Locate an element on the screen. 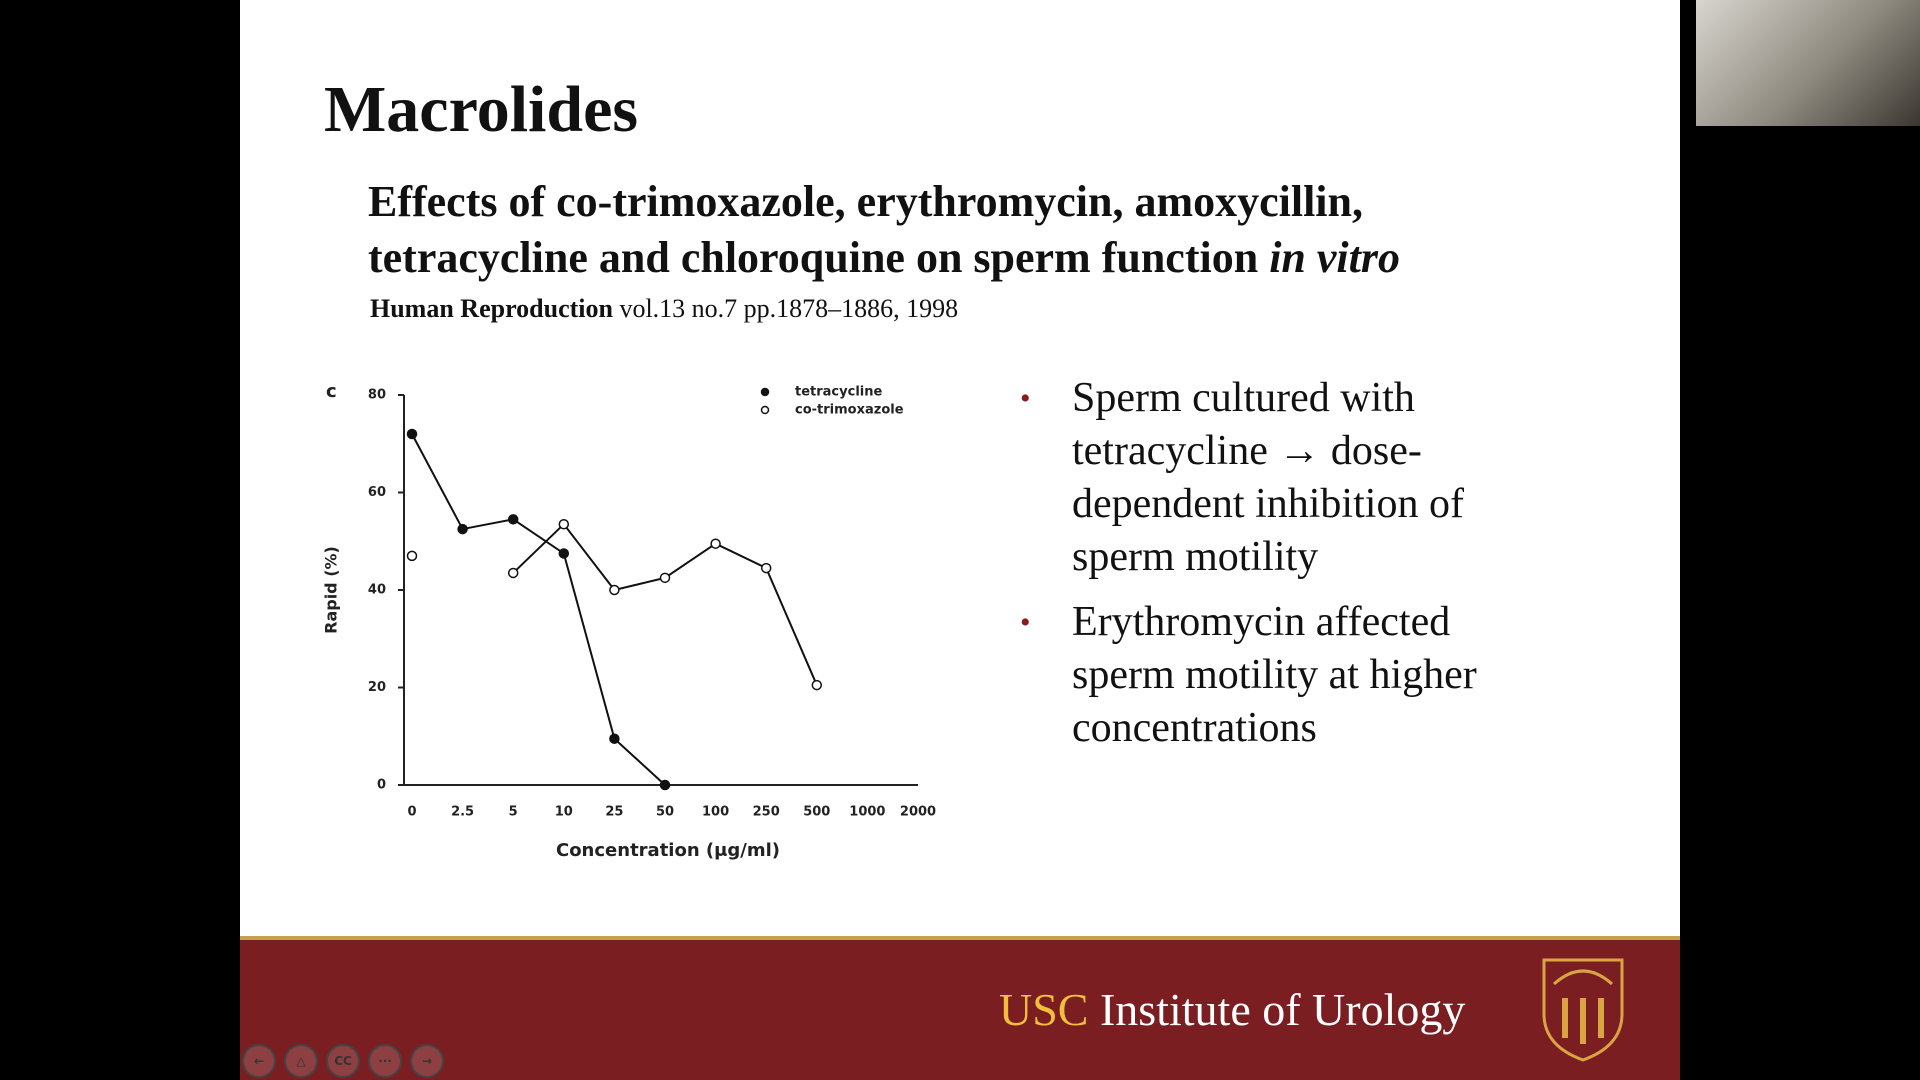 The height and width of the screenshot is (1080, 1920). journal-name: Human Reproduction is located at coordinates (491, 308).